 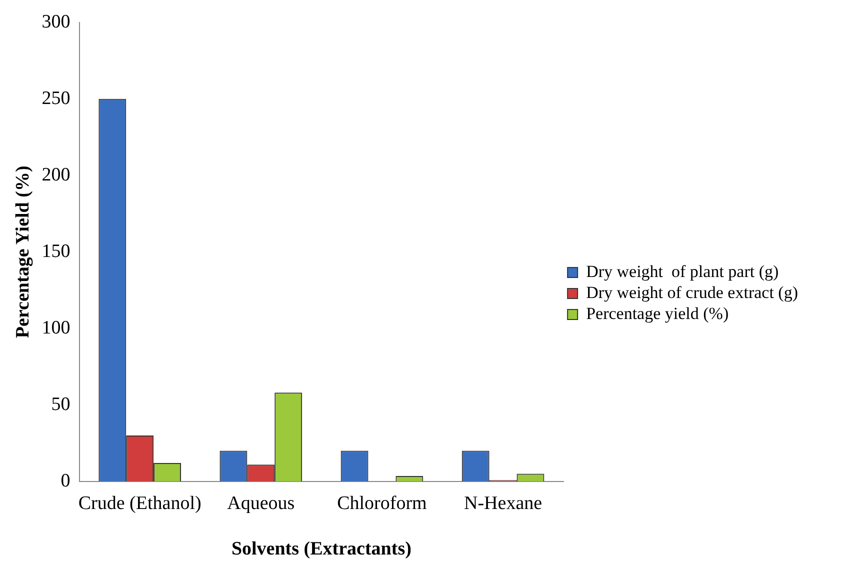 What do you see at coordinates (140, 503) in the screenshot?
I see `x-tick-label: Crude (Ethanol)` at bounding box center [140, 503].